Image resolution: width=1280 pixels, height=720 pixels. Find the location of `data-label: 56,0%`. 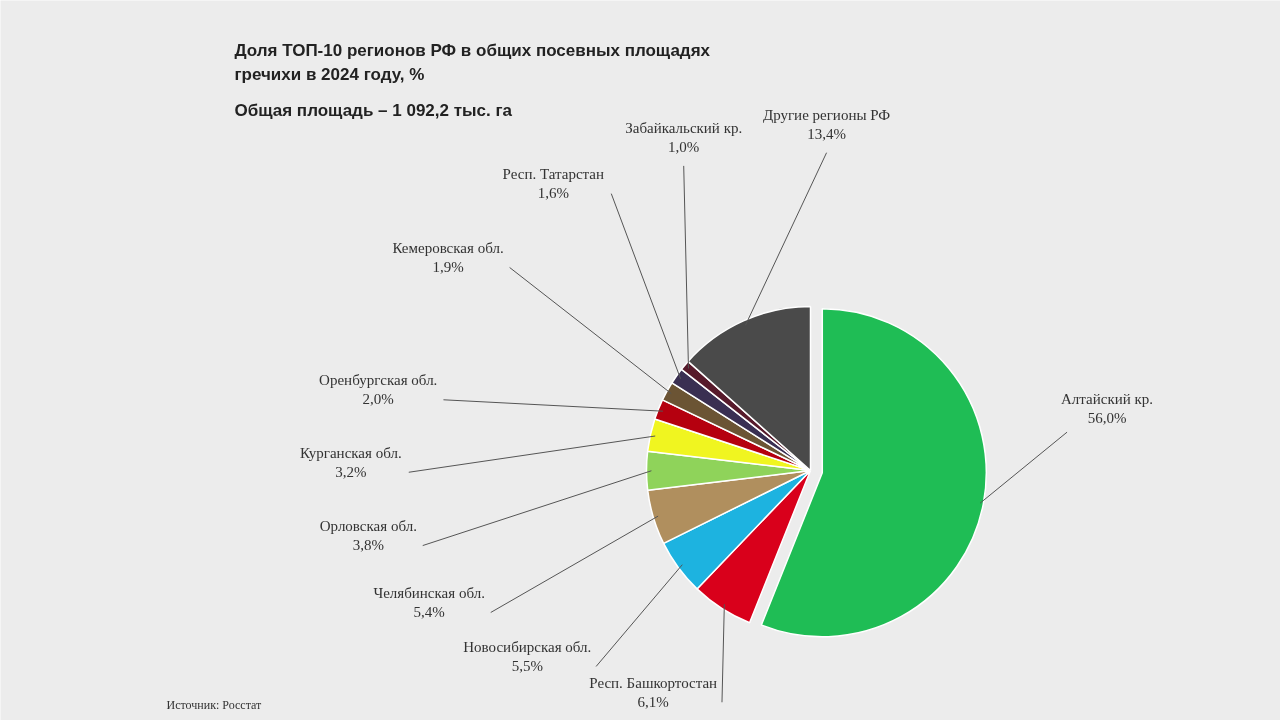

data-label: 56,0% is located at coordinates (1107, 417).